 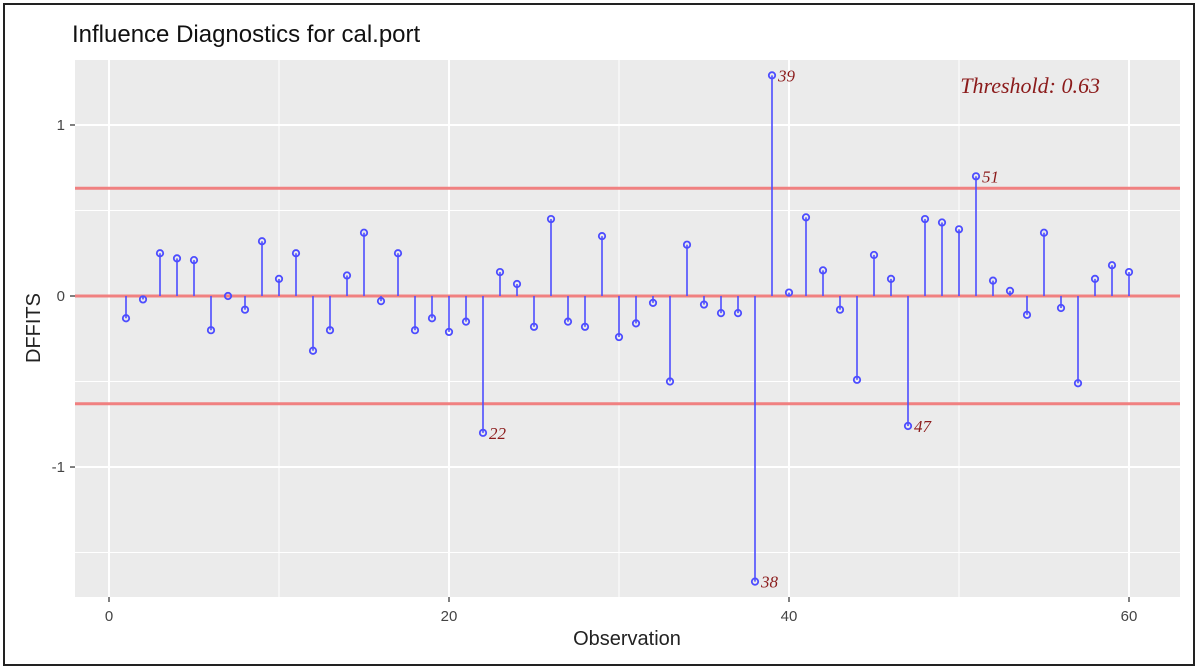 I want to click on y-tick-label: -1, so click(x=58, y=467).